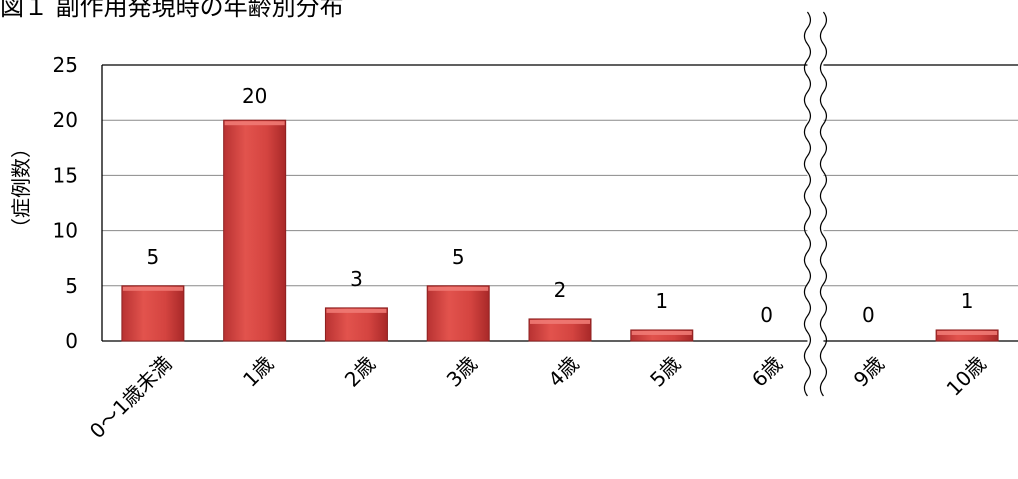 This screenshot has height=479, width=1018. What do you see at coordinates (966, 376) in the screenshot?
I see `x-tick-label: 10歳` at bounding box center [966, 376].